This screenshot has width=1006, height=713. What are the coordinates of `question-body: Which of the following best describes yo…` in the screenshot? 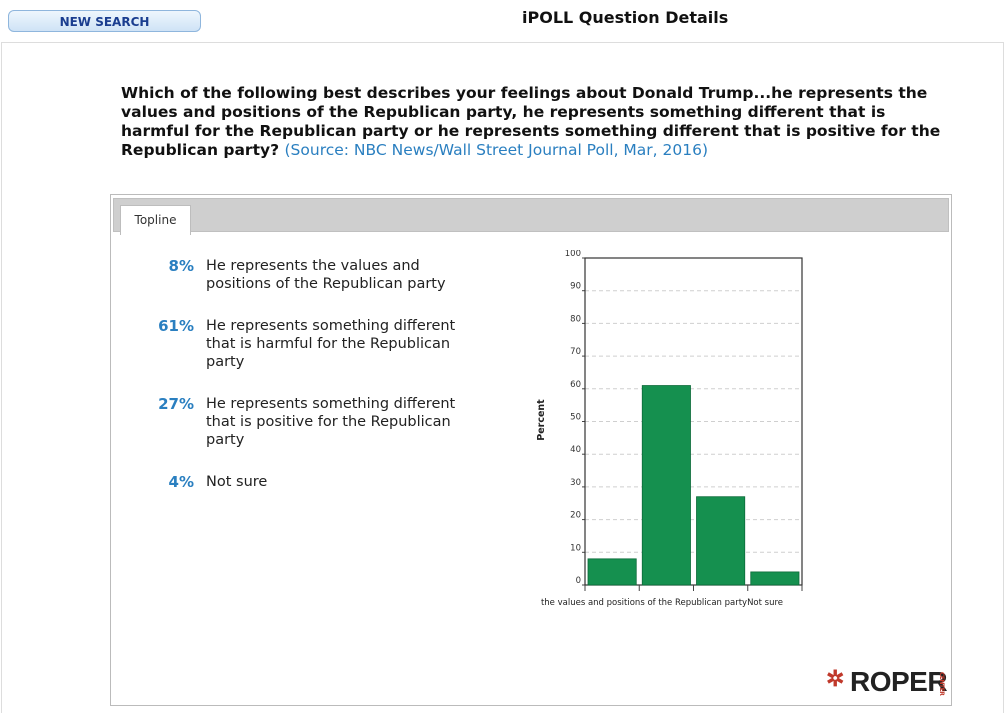 It's located at (531, 121).